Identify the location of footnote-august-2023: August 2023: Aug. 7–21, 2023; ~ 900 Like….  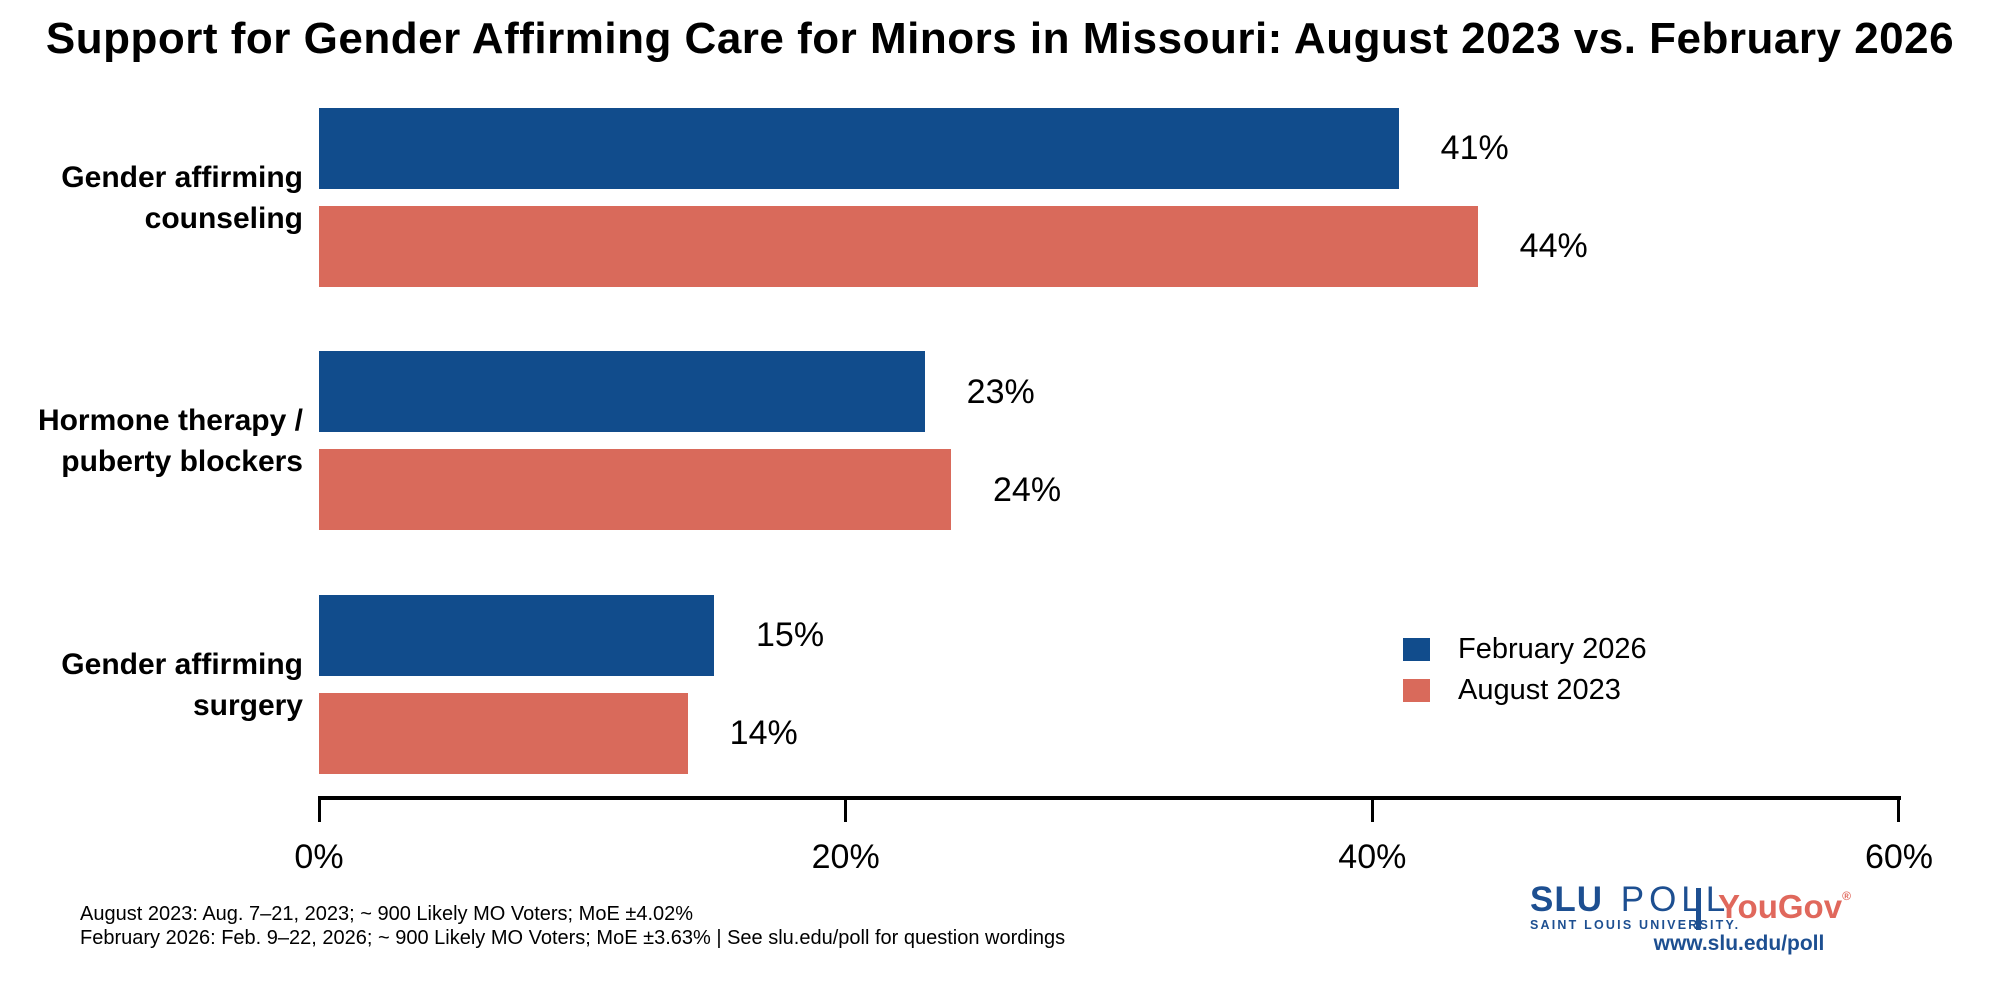
(387, 914).